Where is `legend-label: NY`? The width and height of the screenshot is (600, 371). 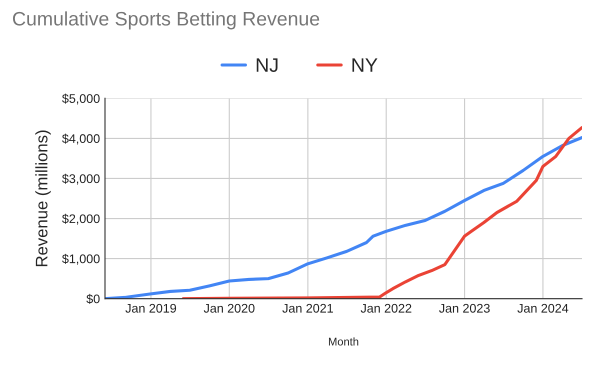 legend-label: NY is located at coordinates (365, 65).